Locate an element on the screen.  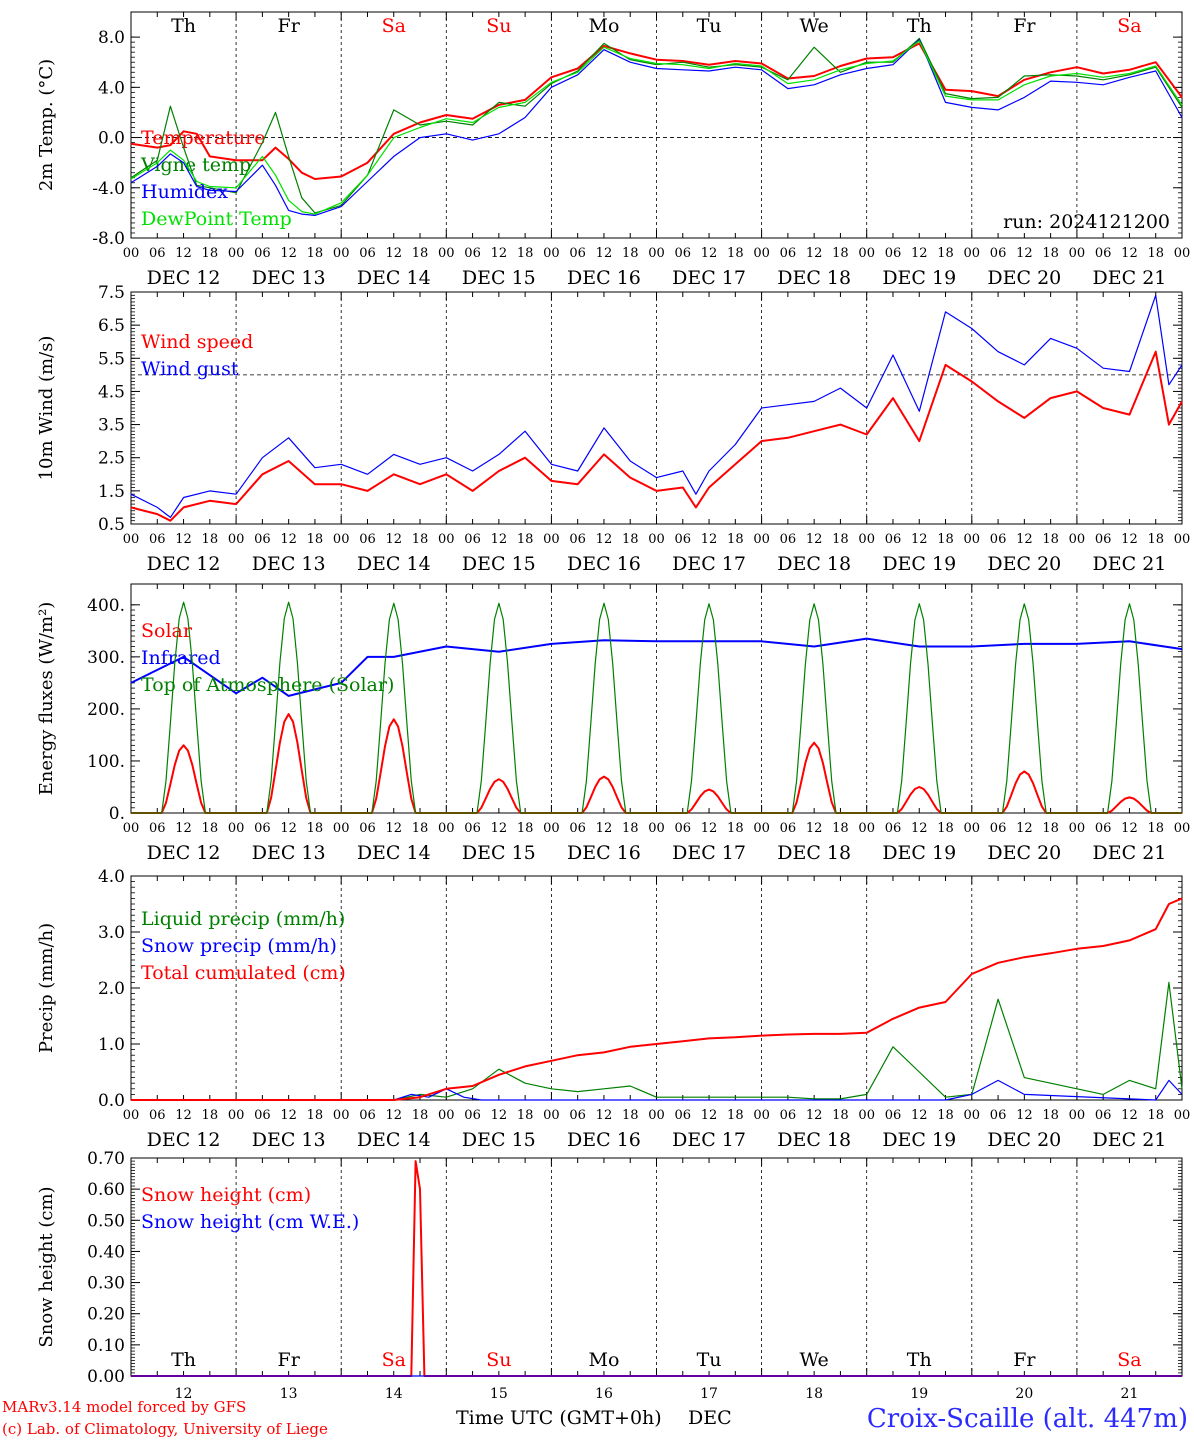
day-name: Th is located at coordinates (183, 1360).